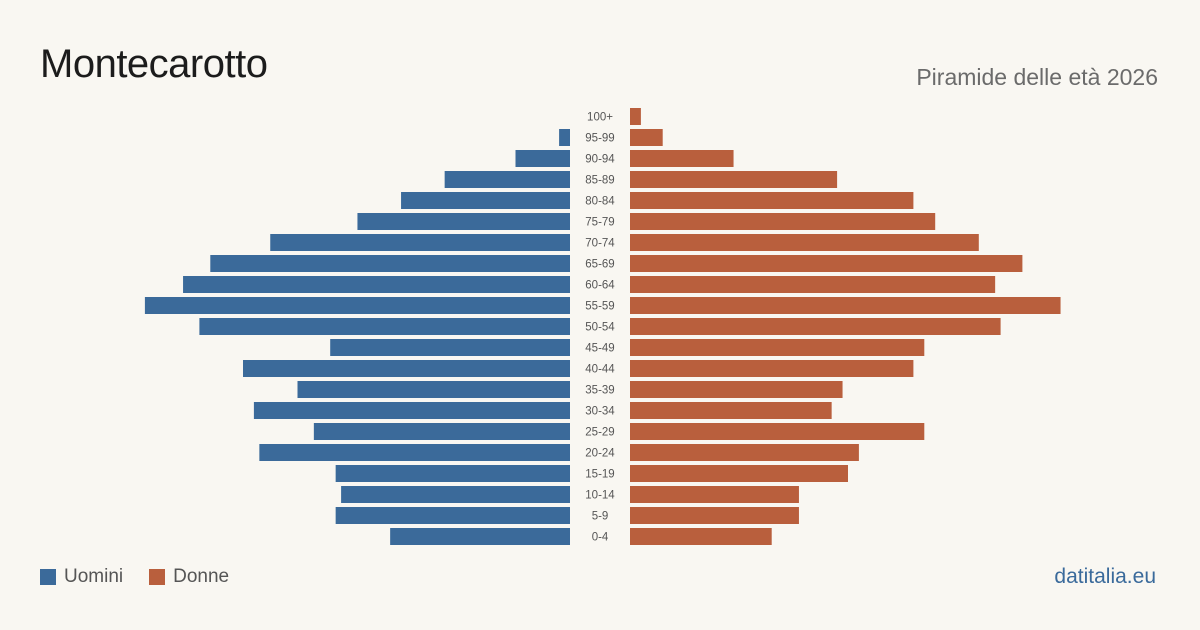 Image resolution: width=1200 pixels, height=630 pixels. I want to click on age-label-55-59: 55-59, so click(599, 307).